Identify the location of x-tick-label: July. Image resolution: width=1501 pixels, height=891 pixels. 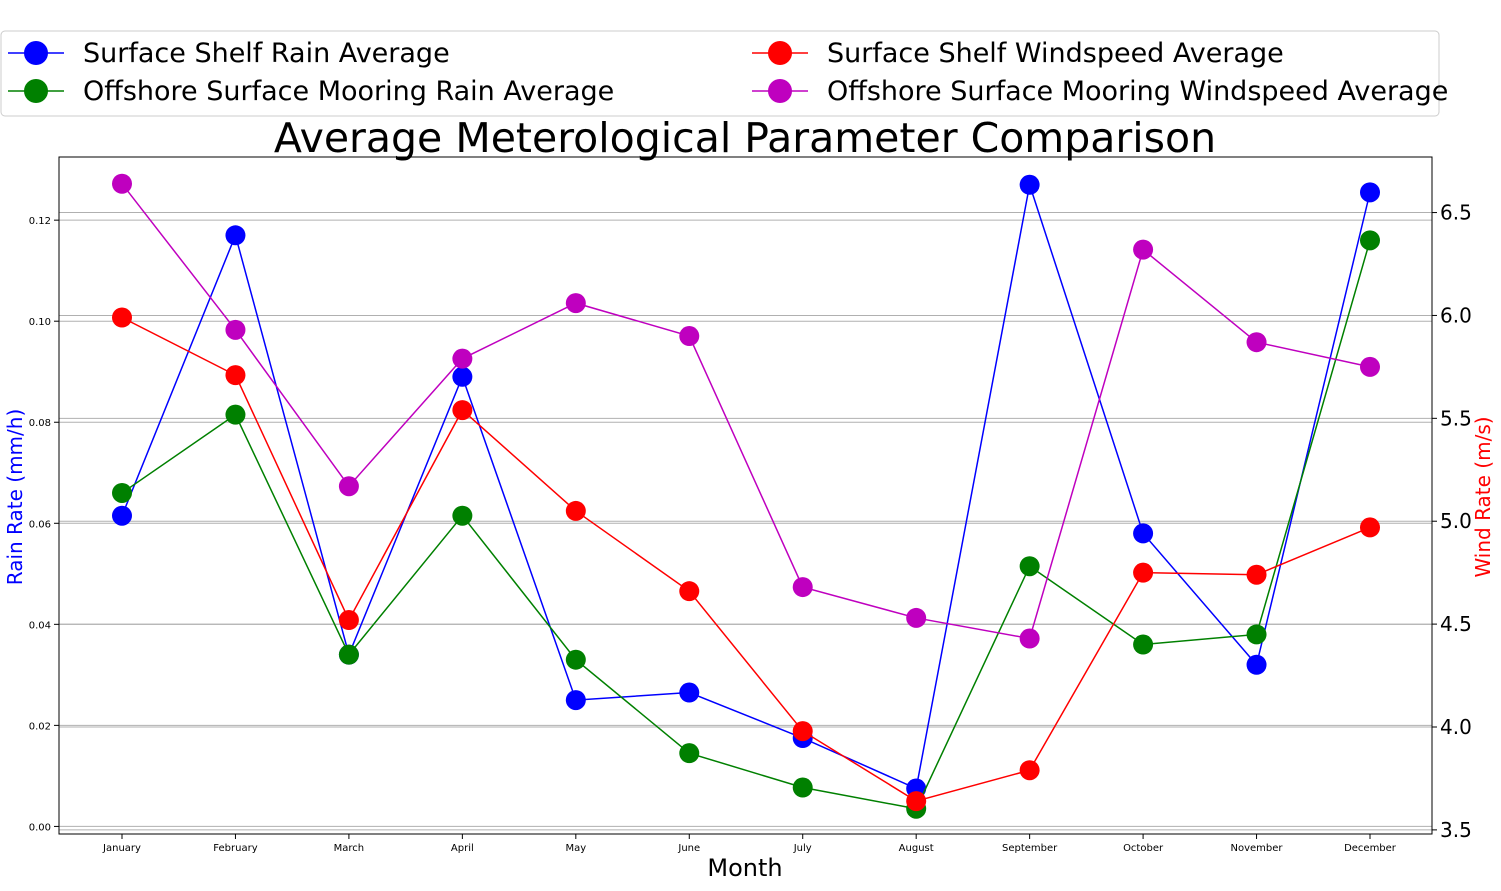
(802, 848).